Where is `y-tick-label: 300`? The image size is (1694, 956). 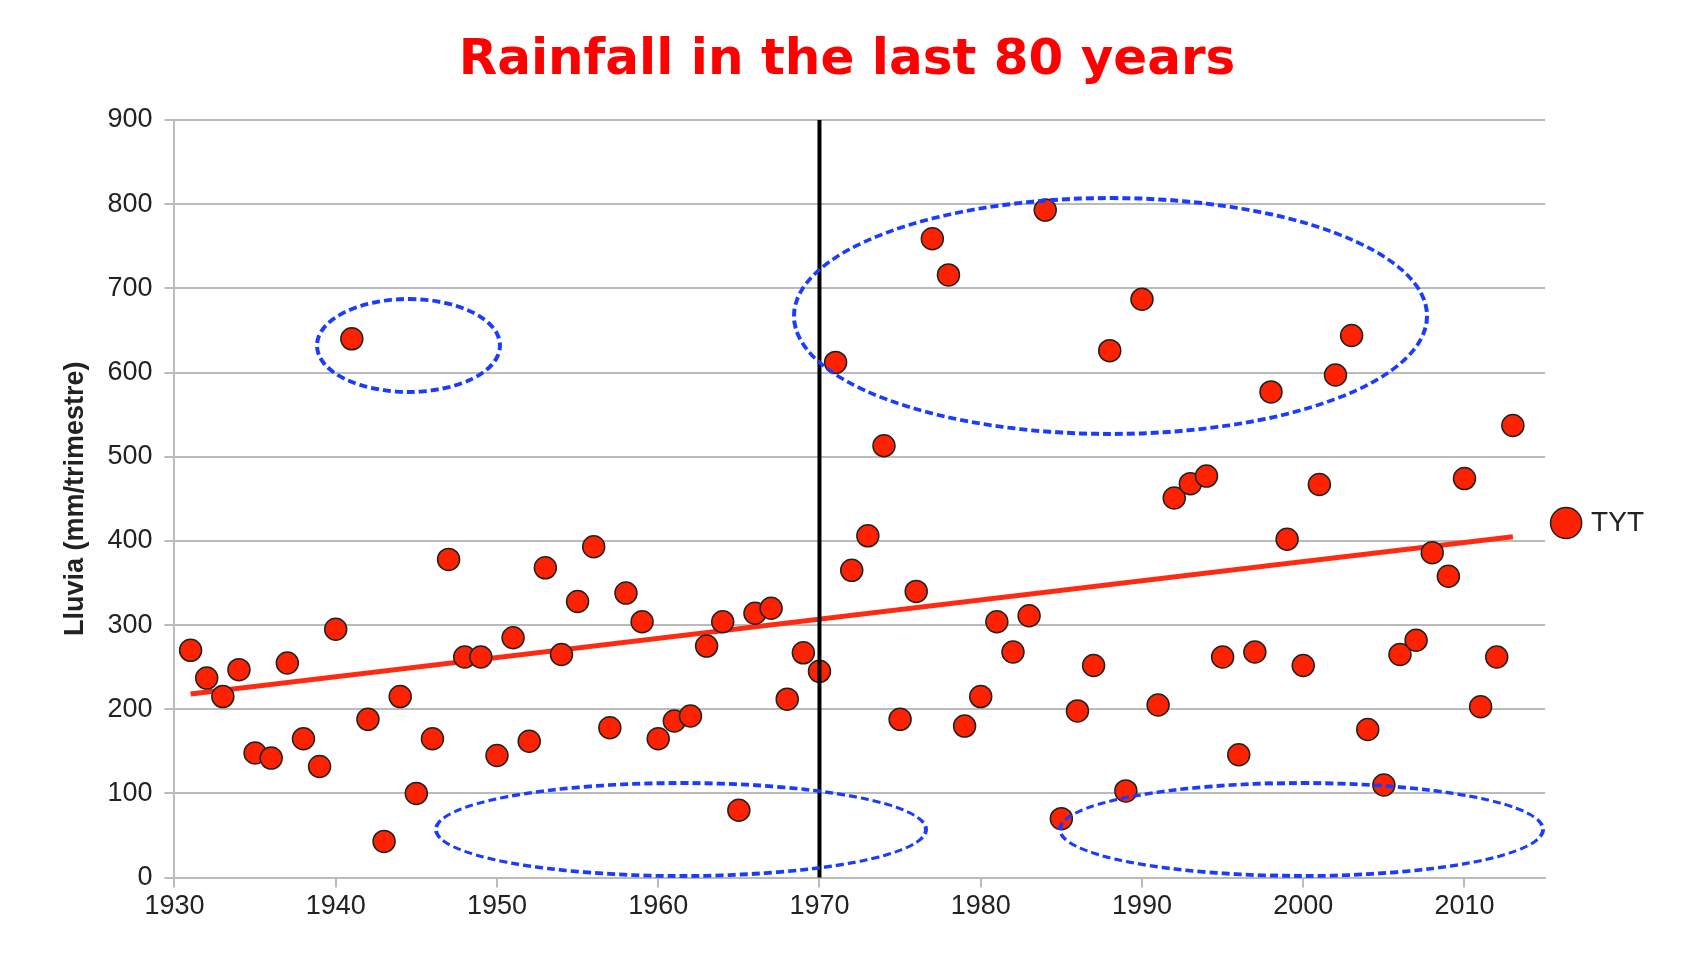 y-tick-label: 300 is located at coordinates (130, 623).